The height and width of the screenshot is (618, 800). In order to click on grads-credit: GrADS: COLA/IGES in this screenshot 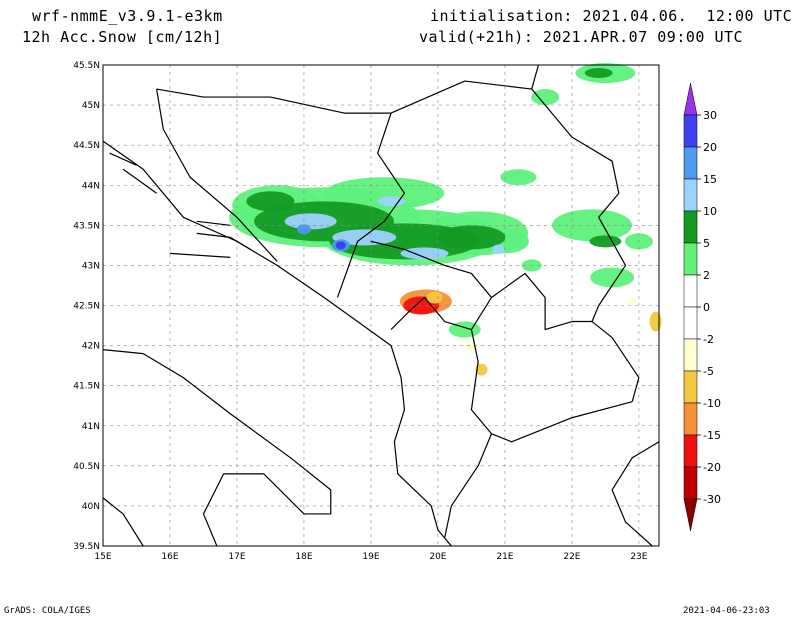, I will do `click(47, 611)`.